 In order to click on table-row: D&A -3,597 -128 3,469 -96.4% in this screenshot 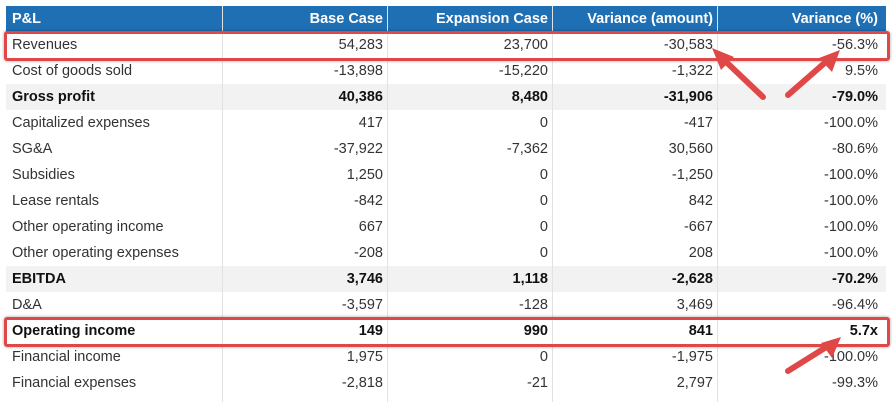, I will do `click(446, 305)`.